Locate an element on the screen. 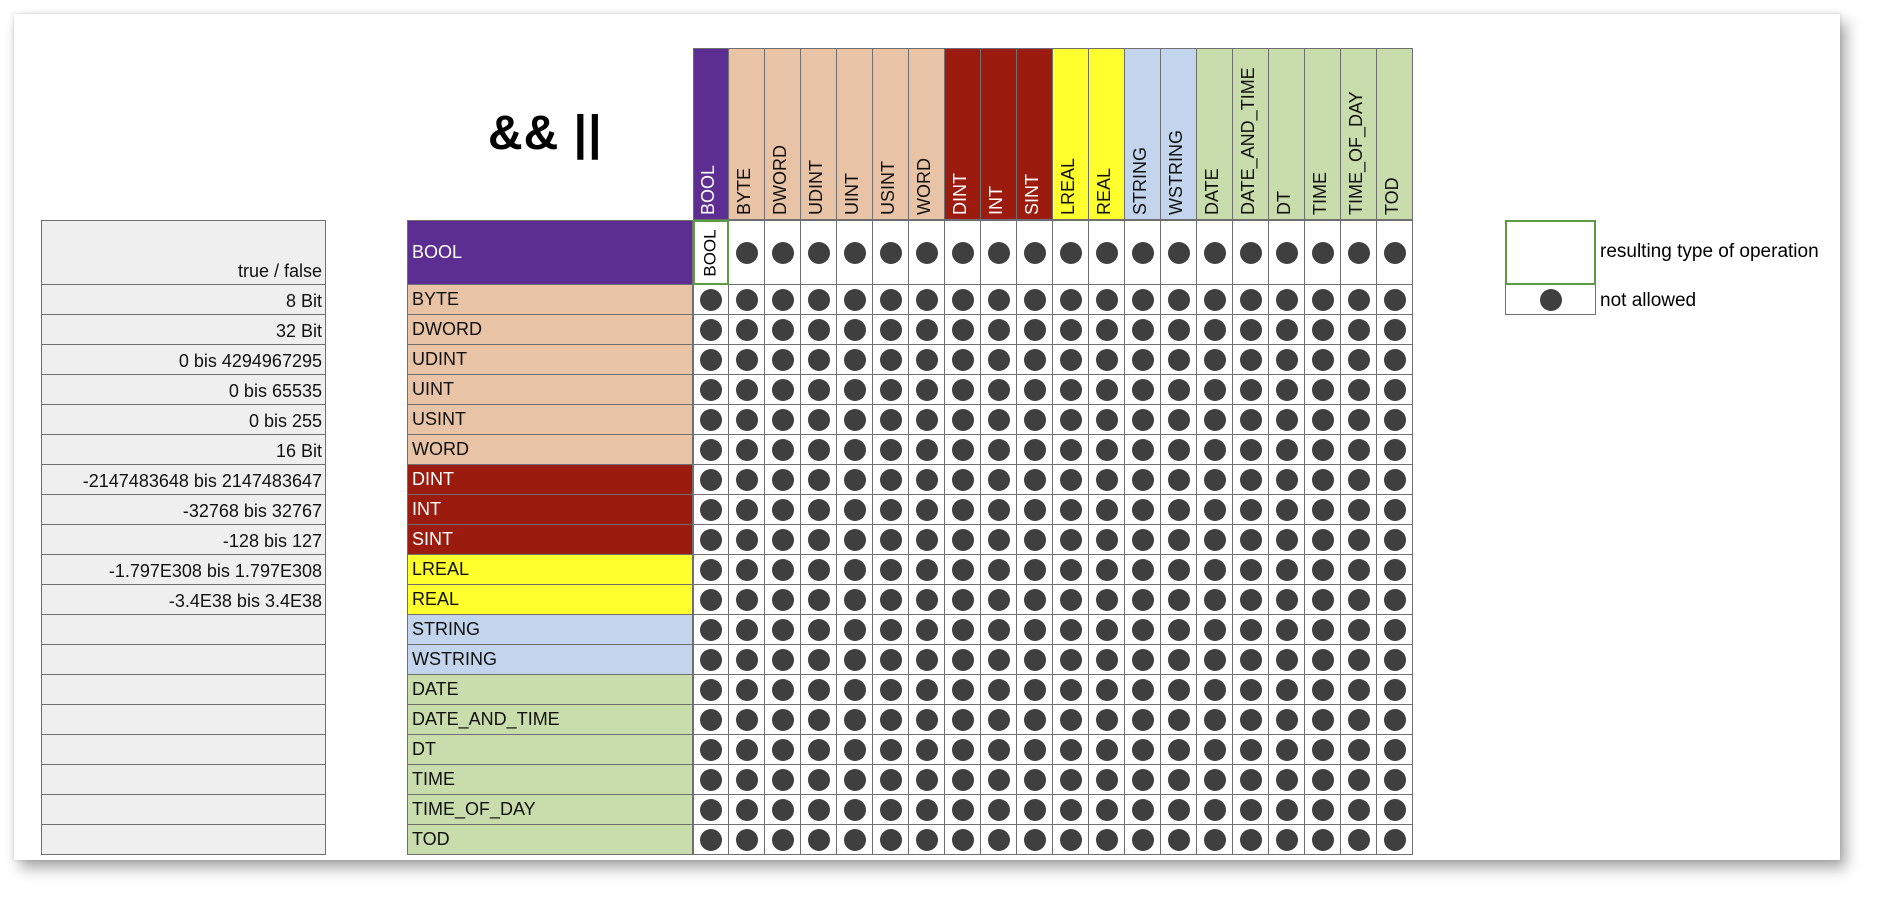 This screenshot has width=1886, height=909. column-header-label: USINT is located at coordinates (887, 188).